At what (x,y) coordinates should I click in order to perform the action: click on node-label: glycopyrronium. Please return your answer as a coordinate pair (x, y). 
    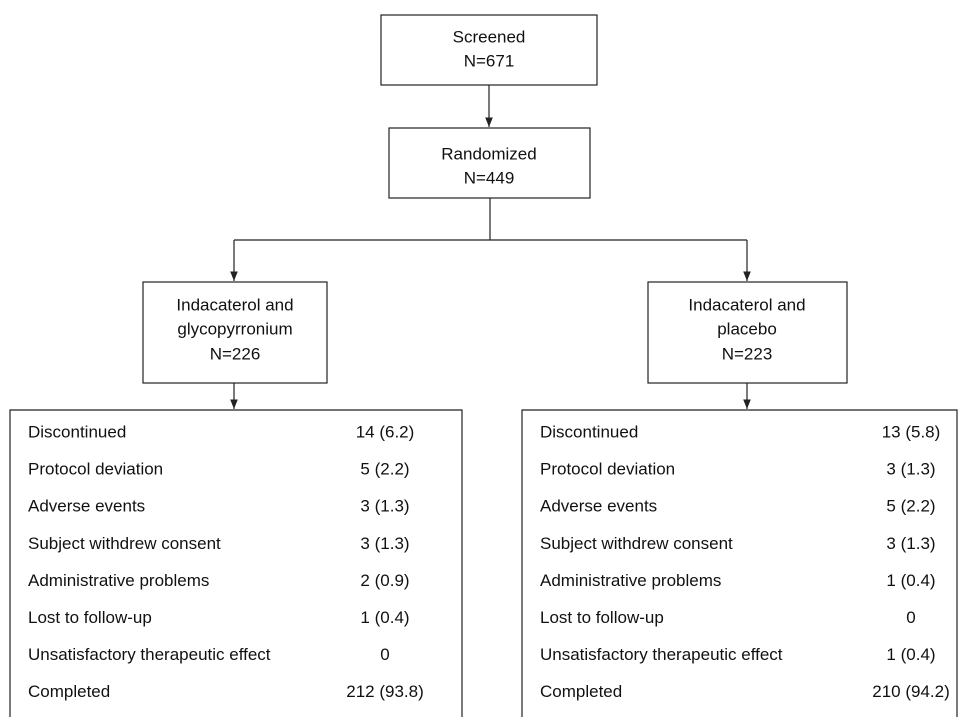
    Looking at the image, I should click on (234, 328).